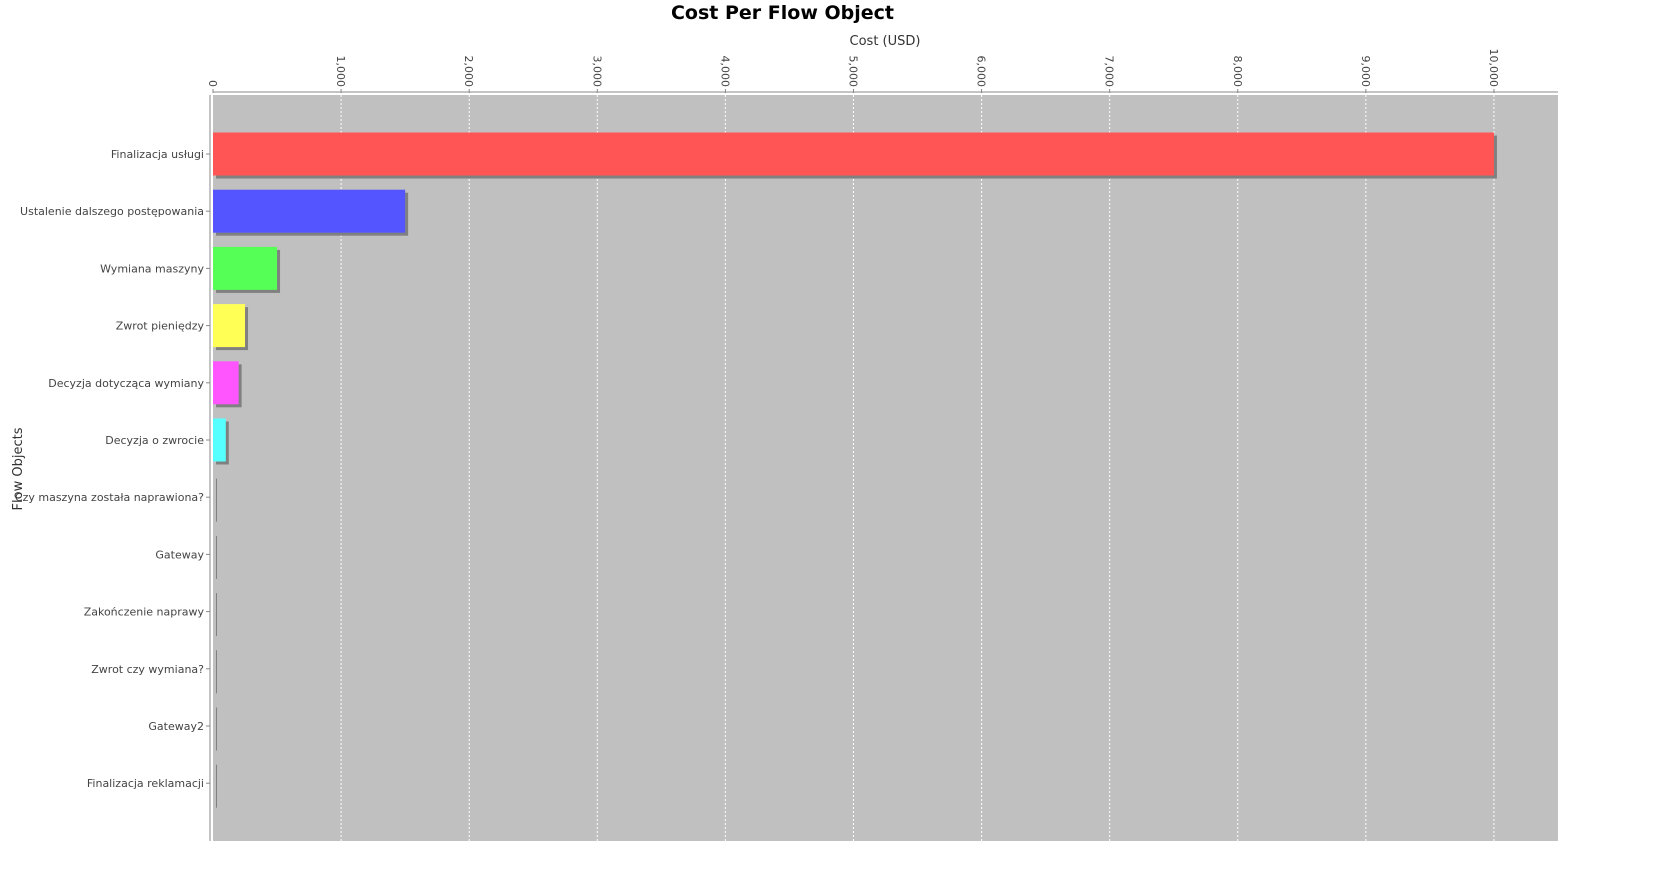 This screenshot has width=1655, height=896. What do you see at coordinates (885, 41) in the screenshot?
I see `x-axis-label: Cost (USD)` at bounding box center [885, 41].